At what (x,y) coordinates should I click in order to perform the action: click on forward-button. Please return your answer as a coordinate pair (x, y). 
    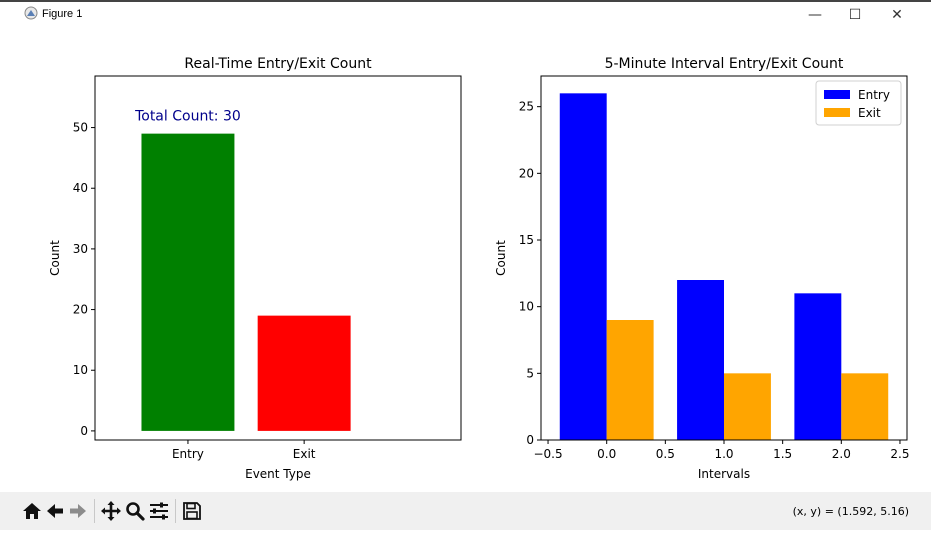
    Looking at the image, I should click on (78, 511).